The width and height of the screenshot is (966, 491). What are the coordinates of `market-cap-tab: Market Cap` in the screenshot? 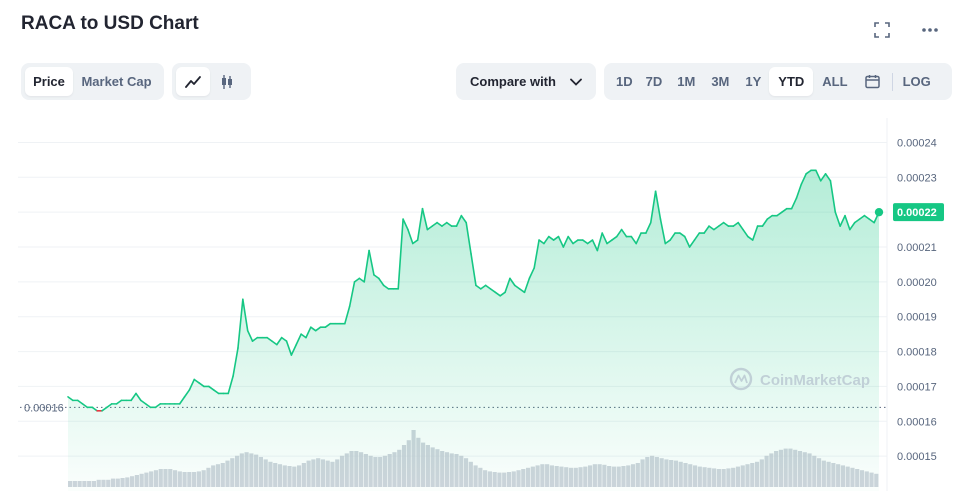 It's located at (116, 81).